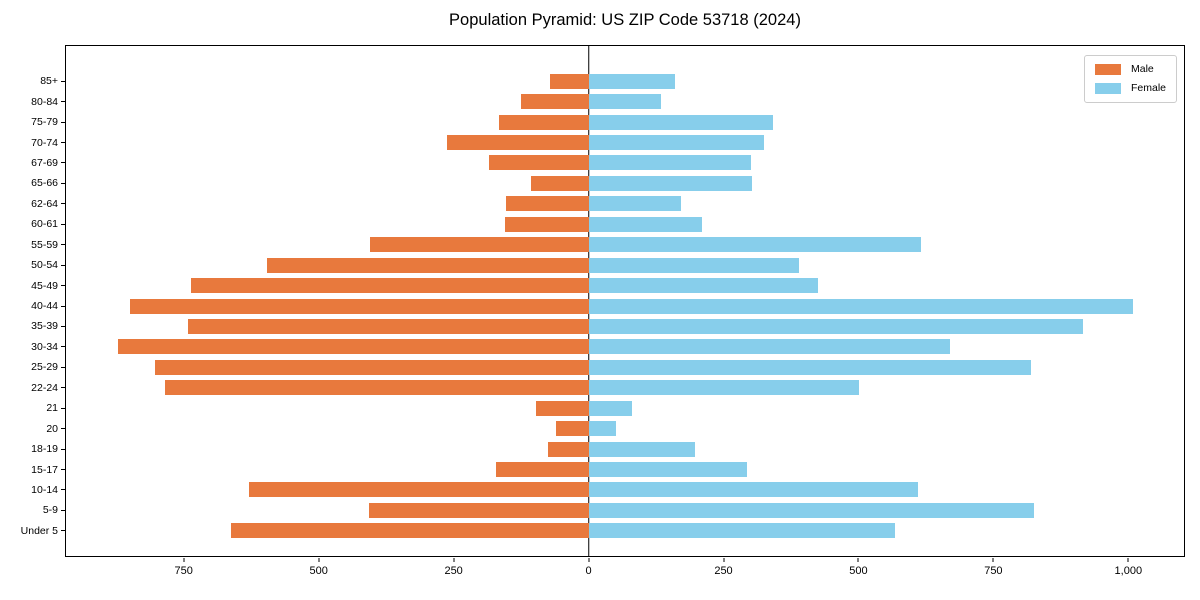 This screenshot has width=1200, height=600. Describe the element at coordinates (52, 408) in the screenshot. I see `y-tick-label-21: 21` at that location.